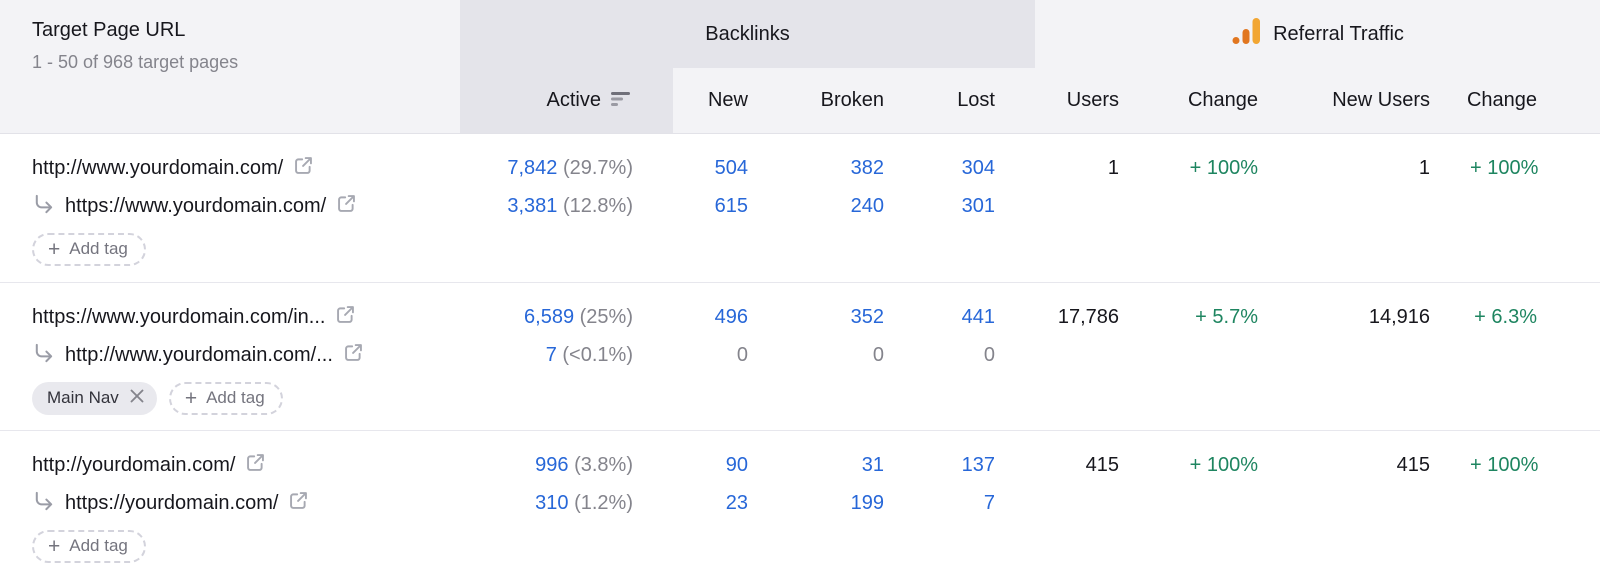 The width and height of the screenshot is (1600, 586). What do you see at coordinates (1504, 465) in the screenshot?
I see `new-users-change-value: + 100%` at bounding box center [1504, 465].